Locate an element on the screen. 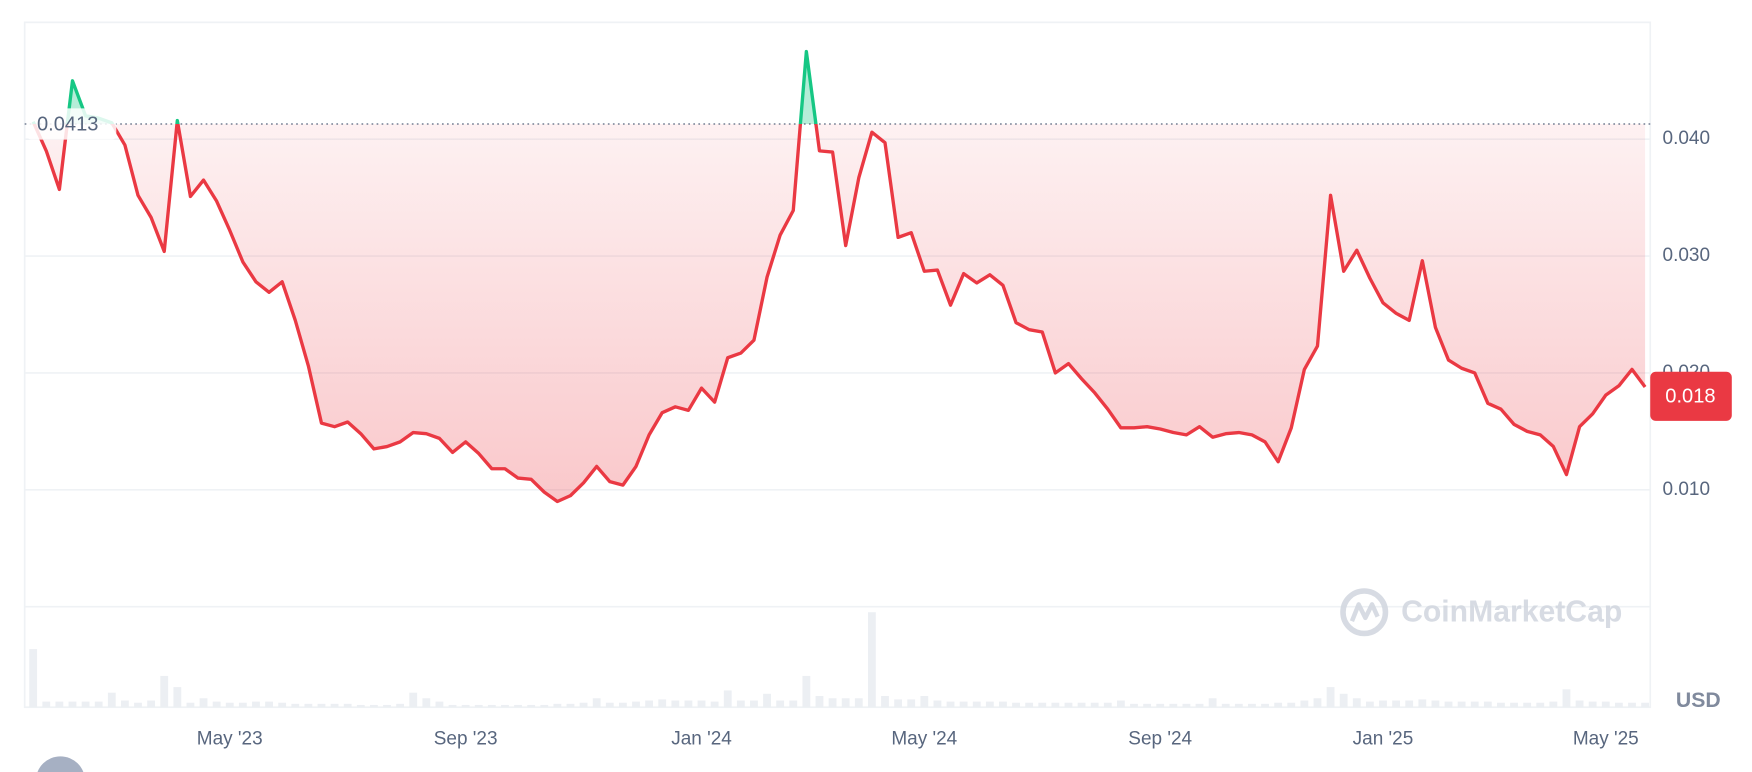 This screenshot has width=1752, height=772. watermark: CoinMarketCap is located at coordinates (1481, 612).